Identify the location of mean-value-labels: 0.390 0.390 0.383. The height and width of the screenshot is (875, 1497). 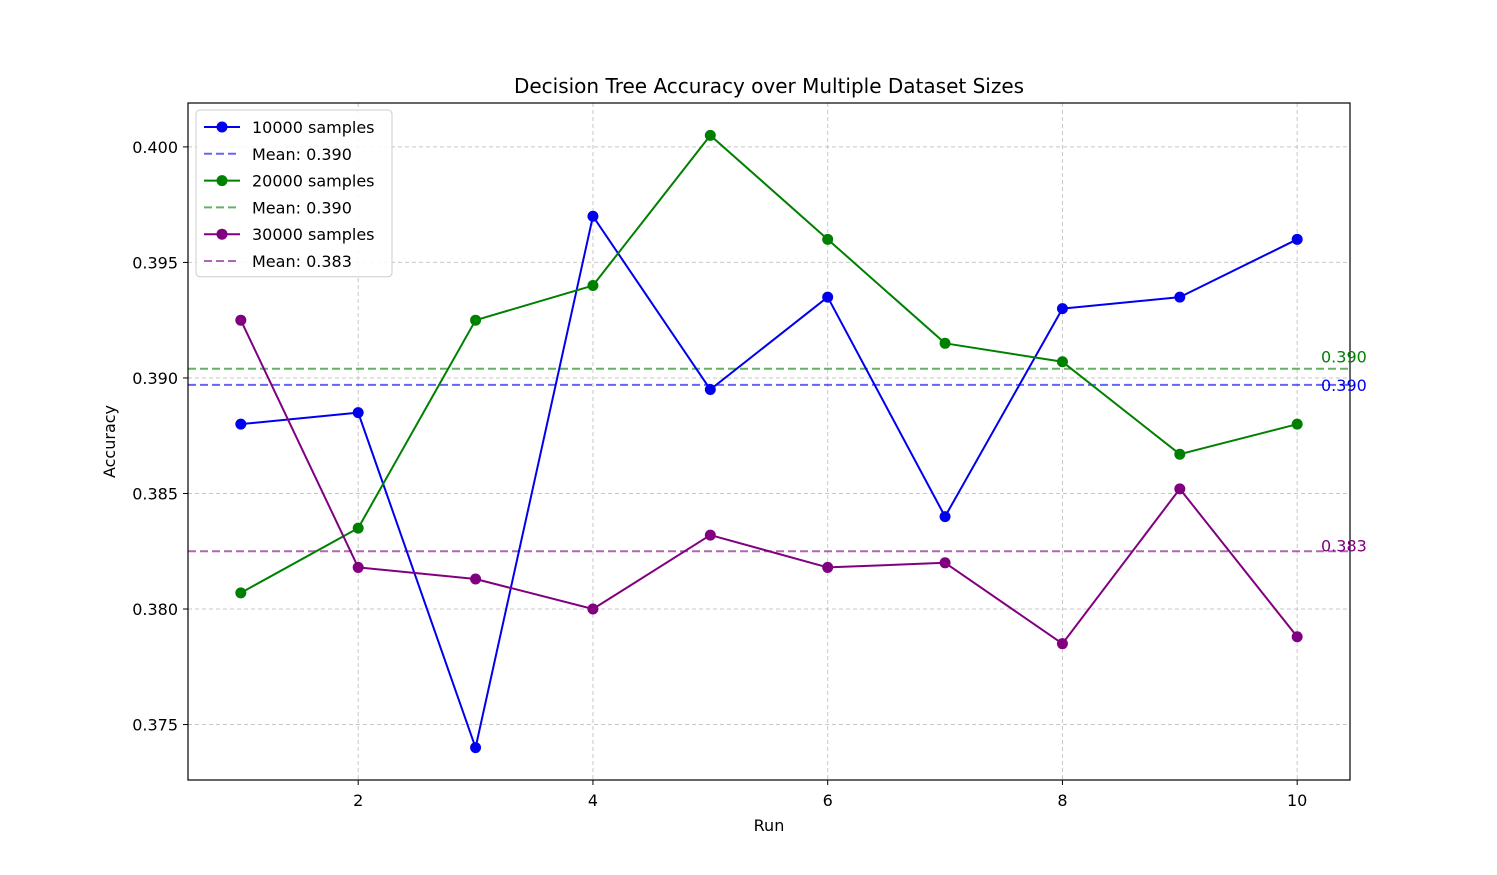
(1344, 452).